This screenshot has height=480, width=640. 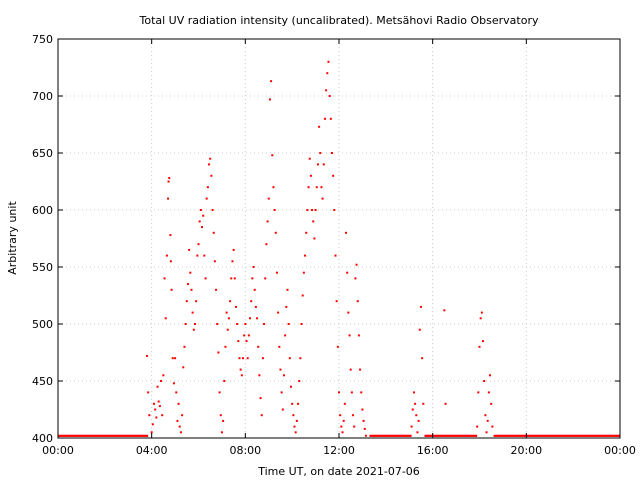 I want to click on baseline-segment, so click(x=390, y=435).